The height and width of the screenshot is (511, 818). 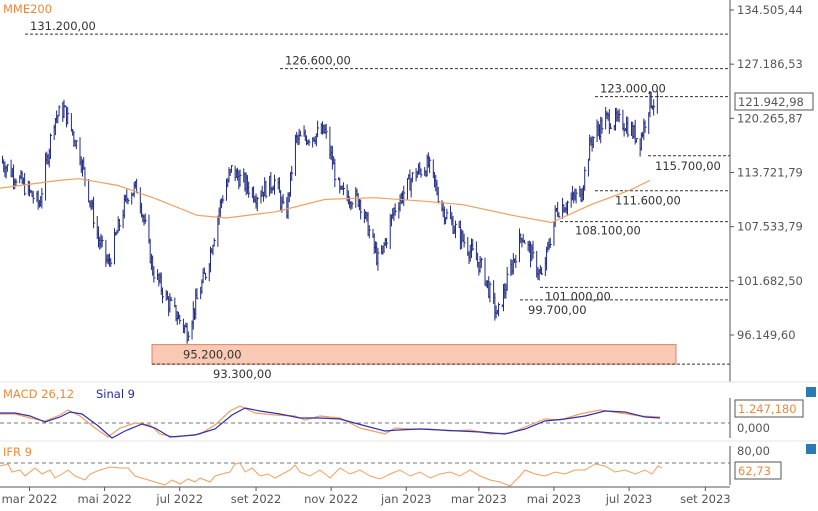 What do you see at coordinates (179, 499) in the screenshot?
I see `x-tick-label: jul 2022` at bounding box center [179, 499].